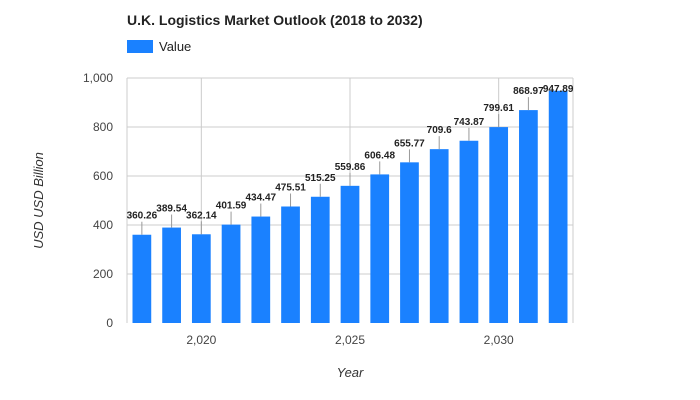 The width and height of the screenshot is (700, 400). What do you see at coordinates (103, 127) in the screenshot?
I see `y-tick-label: 800` at bounding box center [103, 127].